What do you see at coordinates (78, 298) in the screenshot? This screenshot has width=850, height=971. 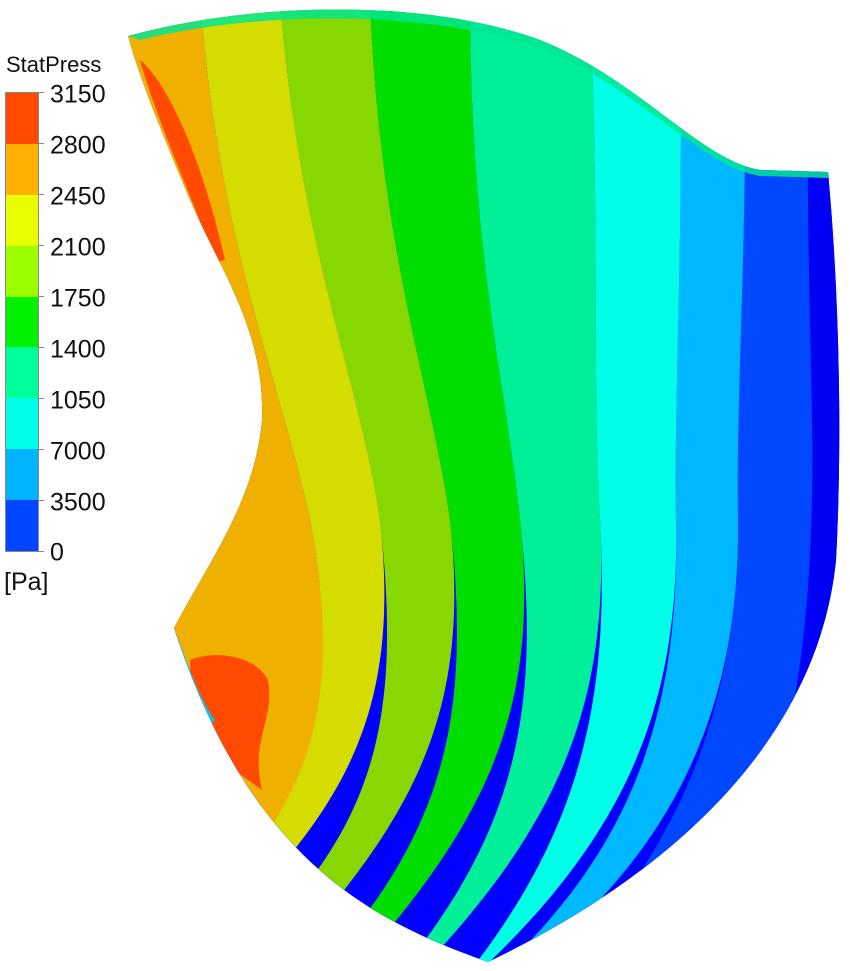 I see `colorbar-label: 1750` at bounding box center [78, 298].